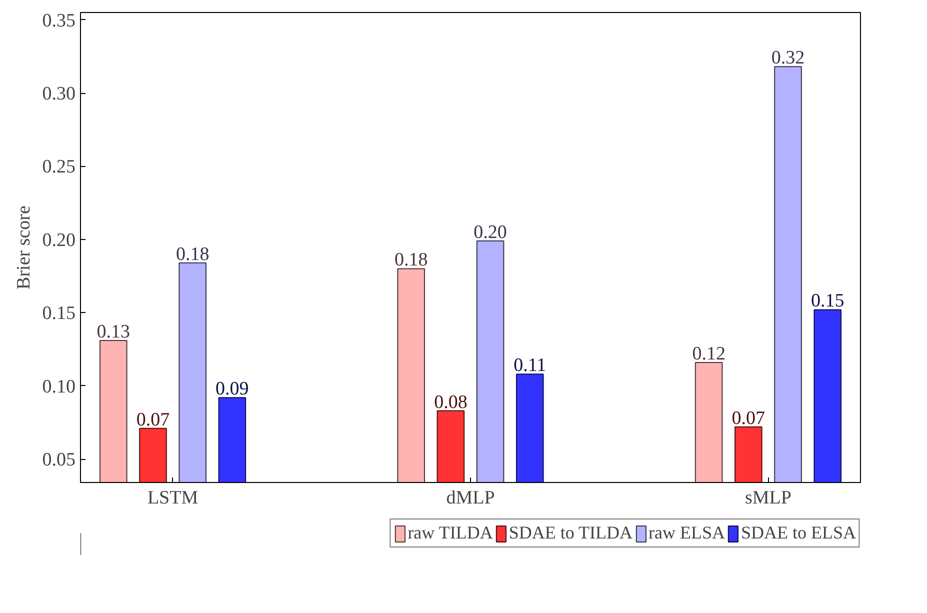 This screenshot has width=927, height=613. Describe the element at coordinates (59, 167) in the screenshot. I see `y-tick-label: 0.25` at that location.